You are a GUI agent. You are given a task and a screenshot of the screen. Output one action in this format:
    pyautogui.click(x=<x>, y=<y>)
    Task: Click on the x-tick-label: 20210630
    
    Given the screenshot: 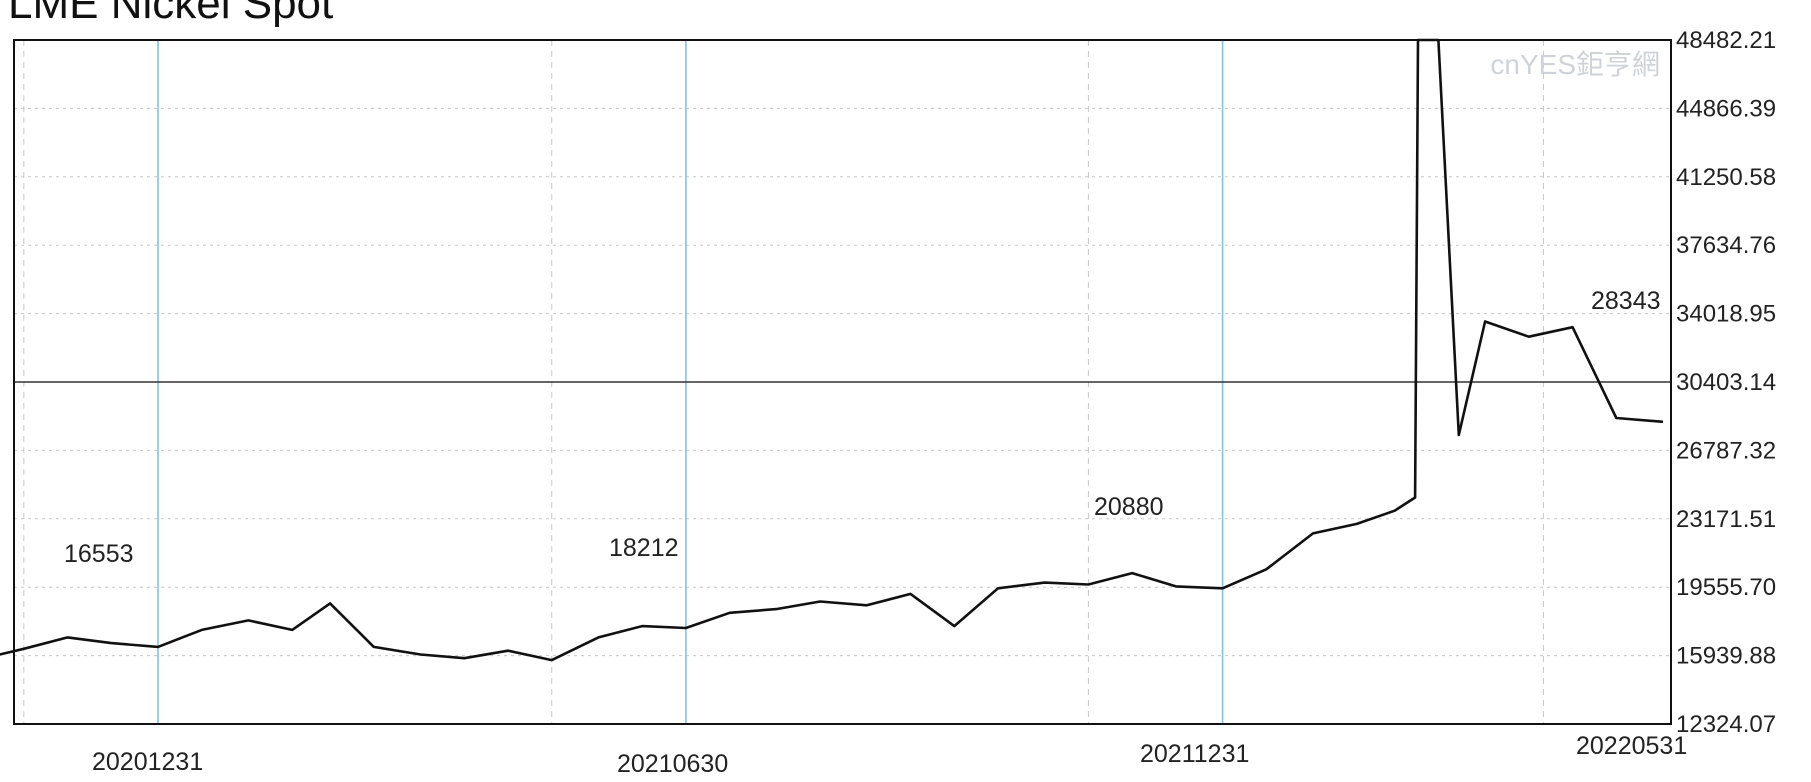 What is the action you would take?
    pyautogui.click(x=672, y=764)
    